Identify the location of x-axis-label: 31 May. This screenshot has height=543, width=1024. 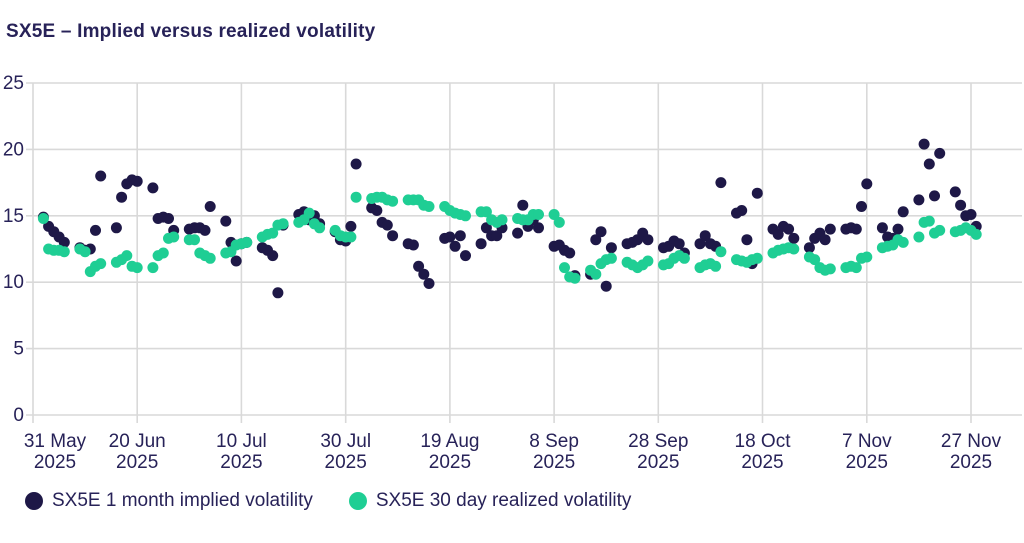
(55, 441).